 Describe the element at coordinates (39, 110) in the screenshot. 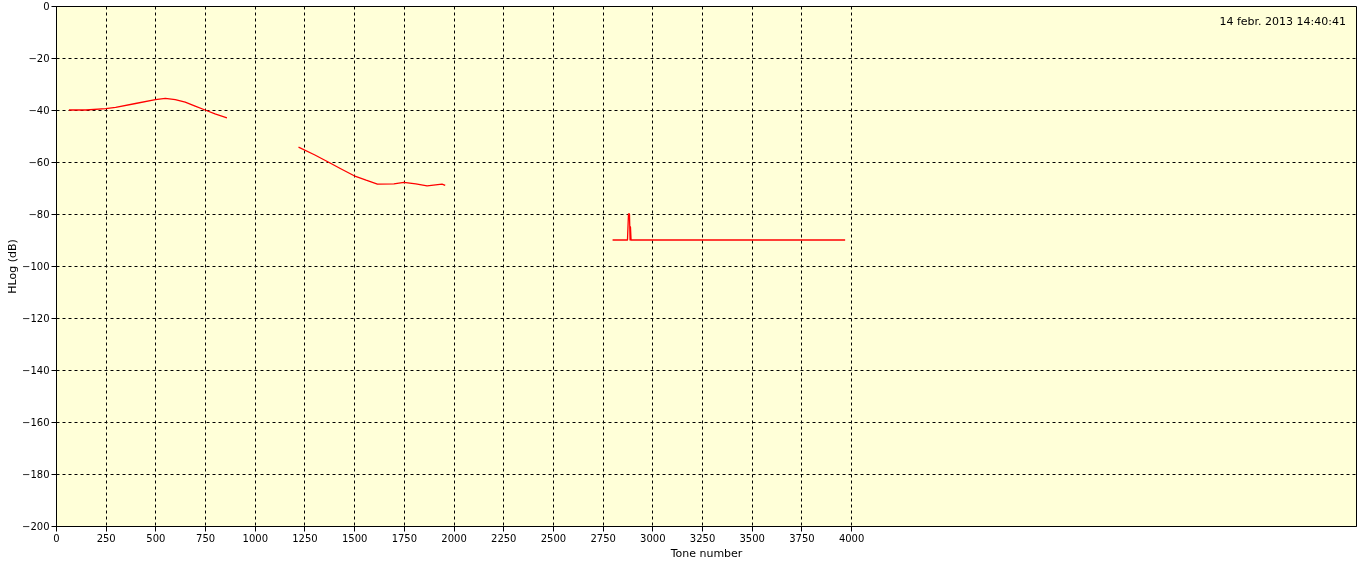

I see `y-tick-label: −40` at that location.